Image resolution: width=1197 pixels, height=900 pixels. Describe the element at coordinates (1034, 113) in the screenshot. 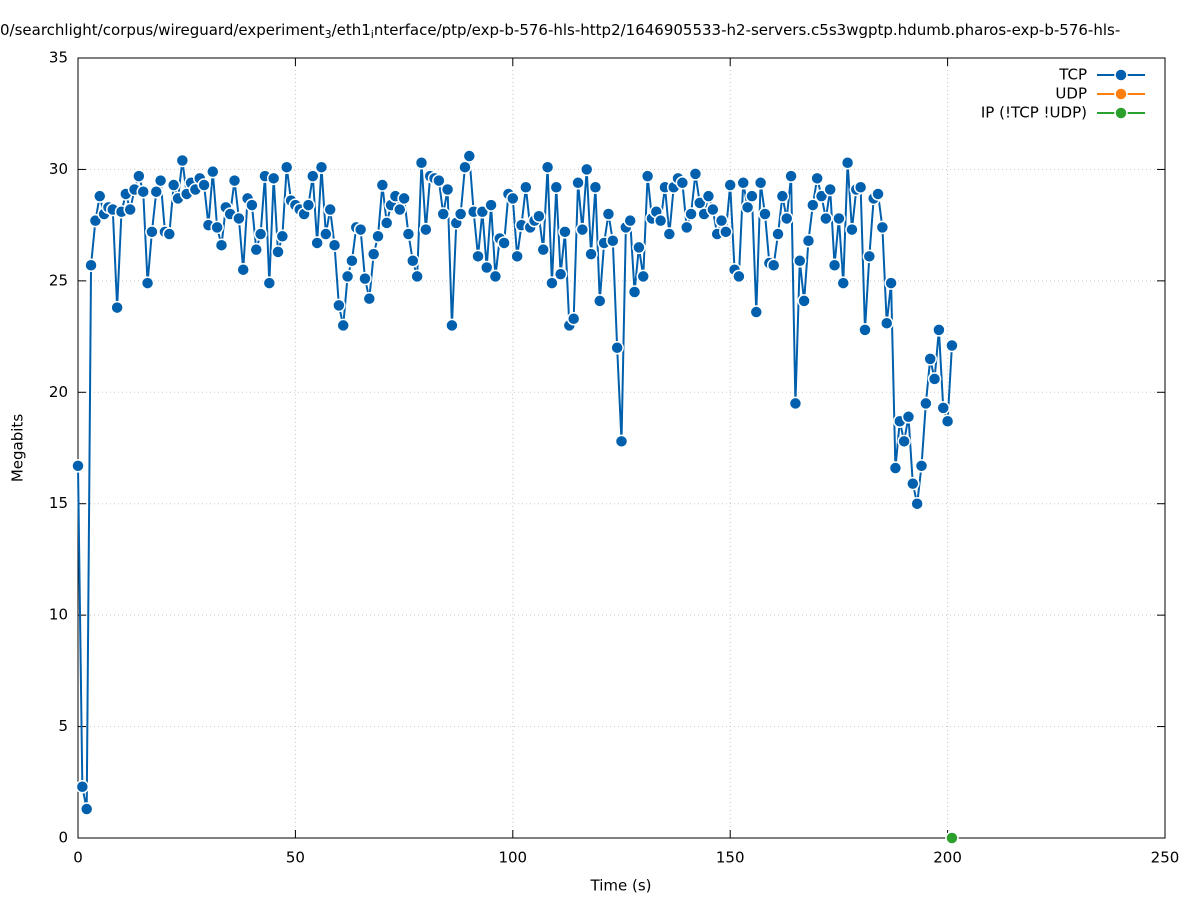

I see `legend-label: IP (!TCP !UDP)` at that location.